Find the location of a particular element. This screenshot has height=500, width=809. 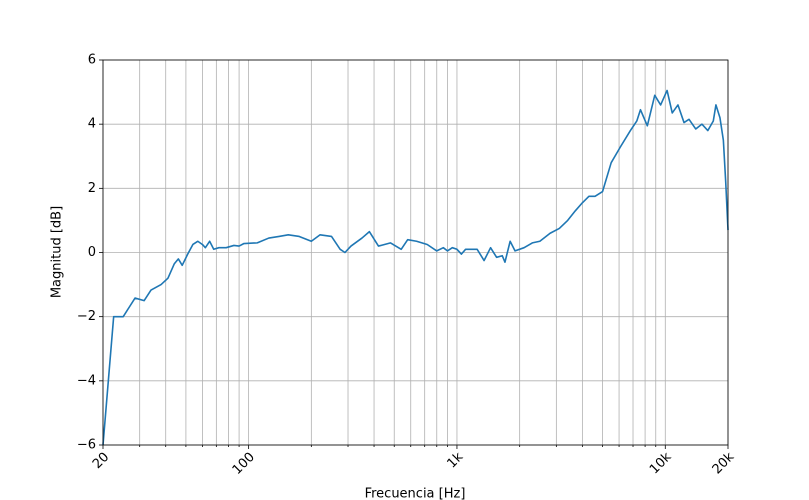

x-tick-label: 20k is located at coordinates (724, 463).